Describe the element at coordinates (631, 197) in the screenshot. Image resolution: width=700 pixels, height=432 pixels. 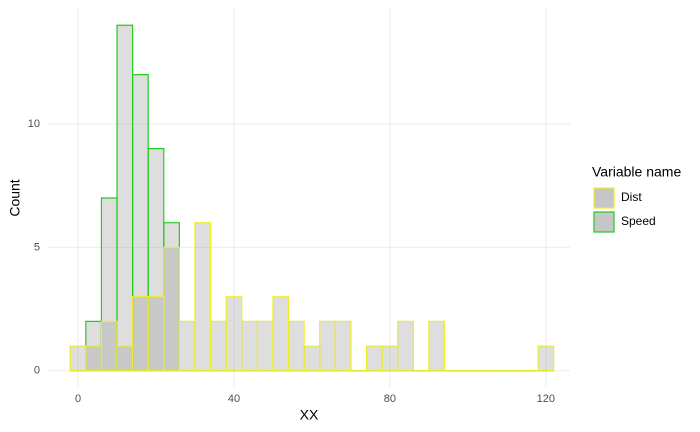
I see `legend-label: Dist` at that location.